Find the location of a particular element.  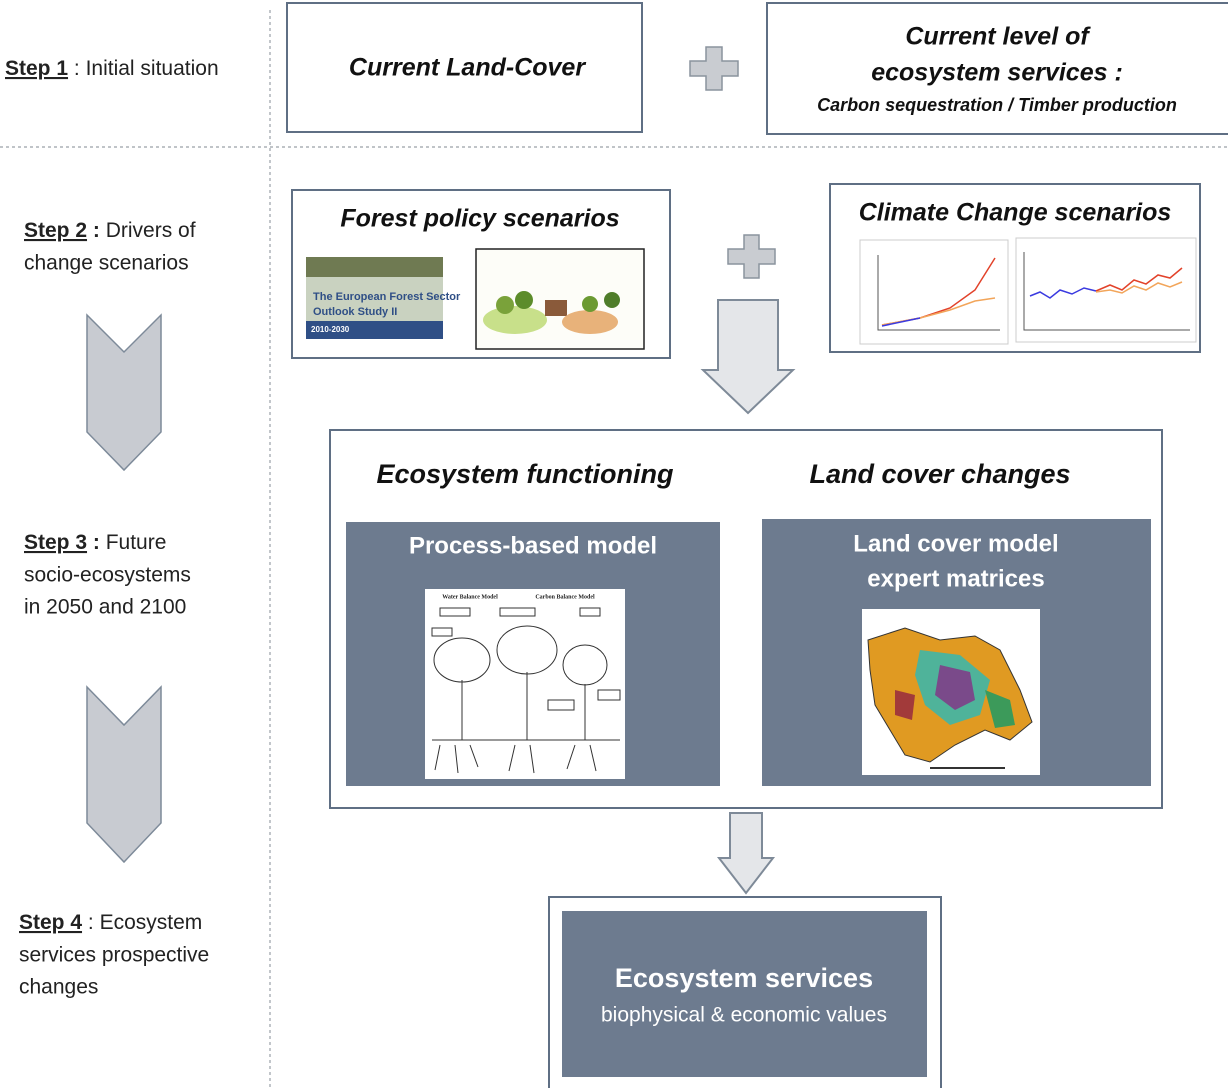

report-cover-photo is located at coordinates (374, 267).